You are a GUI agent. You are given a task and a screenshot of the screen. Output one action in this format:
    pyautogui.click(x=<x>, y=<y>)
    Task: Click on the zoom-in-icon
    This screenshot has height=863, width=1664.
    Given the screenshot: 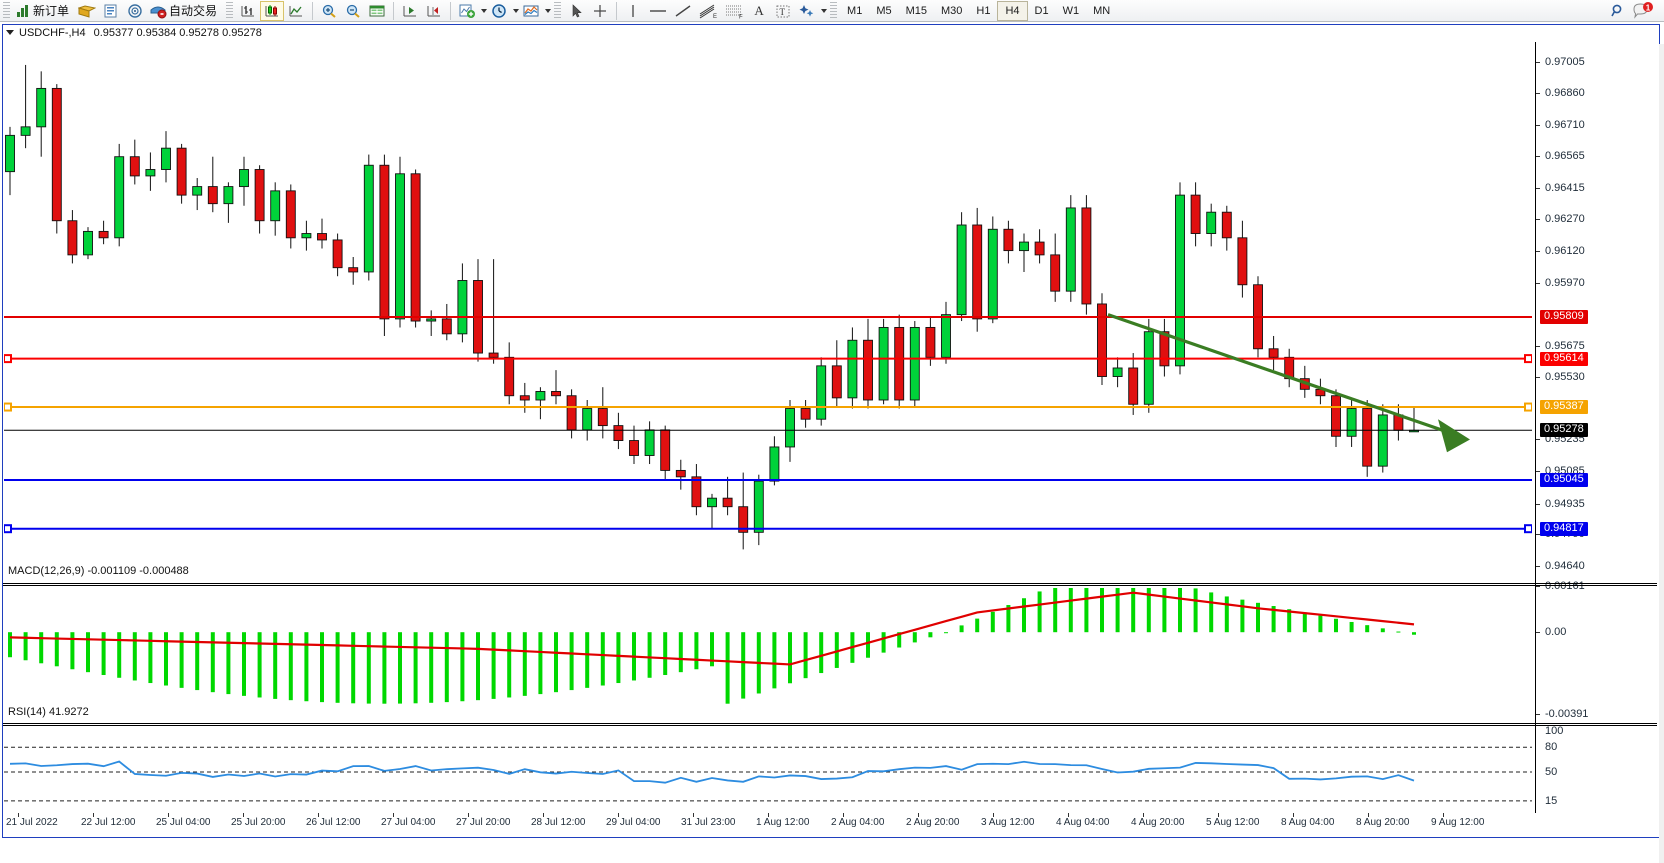 What is the action you would take?
    pyautogui.click(x=329, y=11)
    